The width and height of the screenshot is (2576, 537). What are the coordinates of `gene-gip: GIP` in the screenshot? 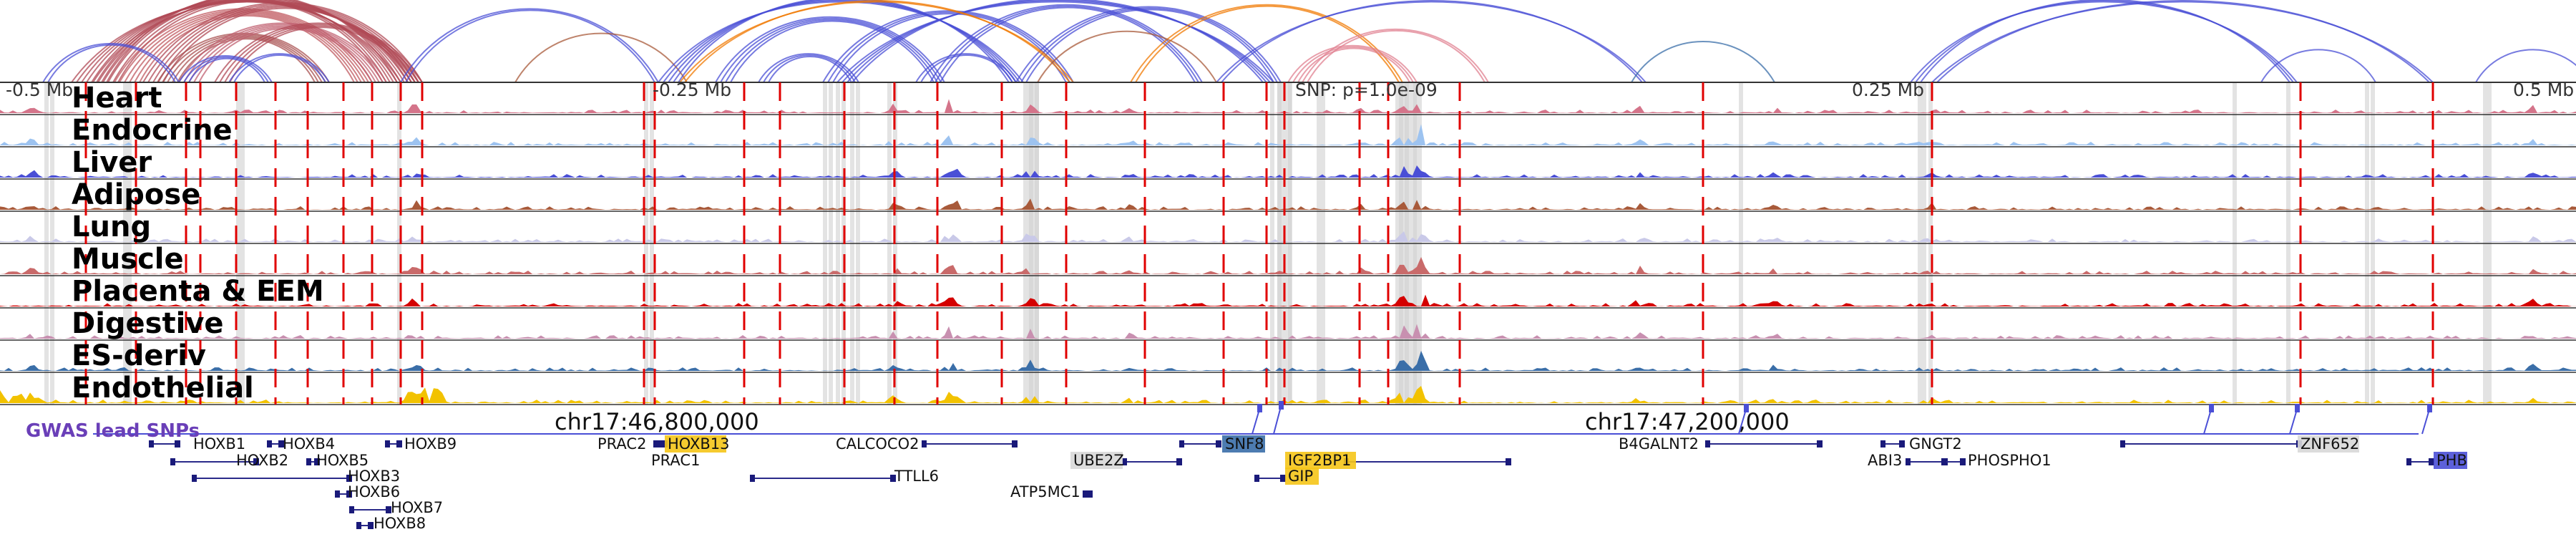 It's located at (1286, 476).